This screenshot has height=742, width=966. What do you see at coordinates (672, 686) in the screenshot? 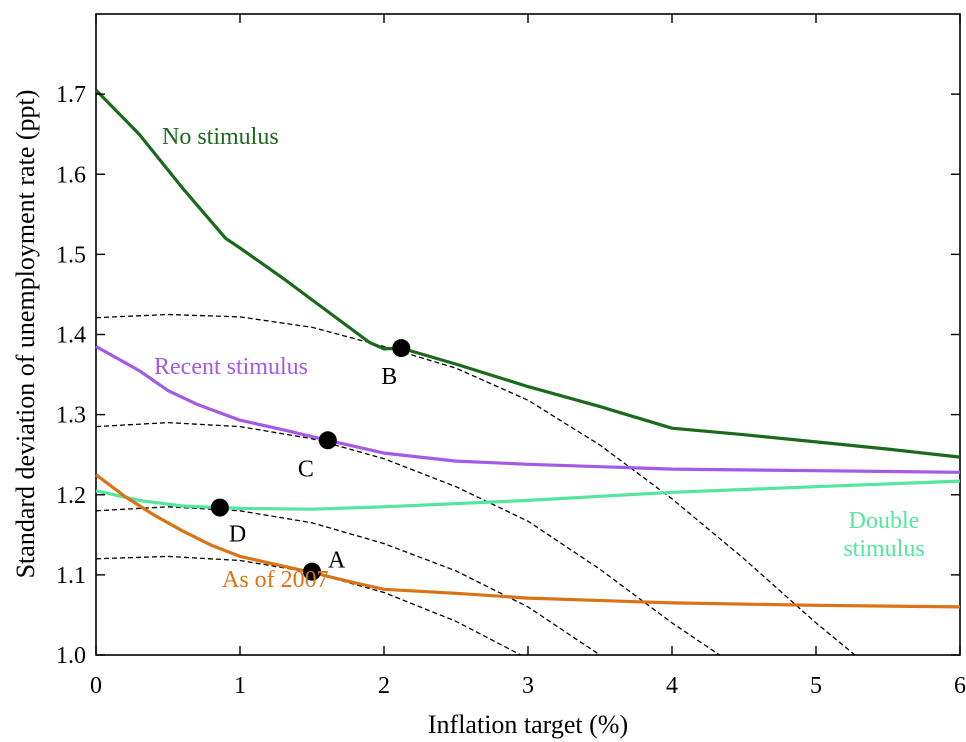
I see `x-tick-label: 4` at bounding box center [672, 686].